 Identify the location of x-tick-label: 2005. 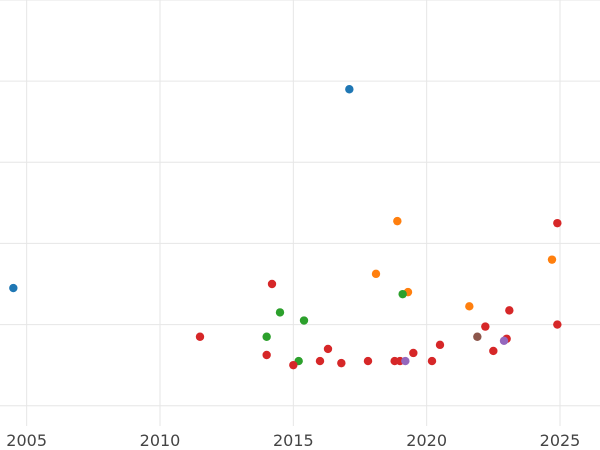
(26, 440).